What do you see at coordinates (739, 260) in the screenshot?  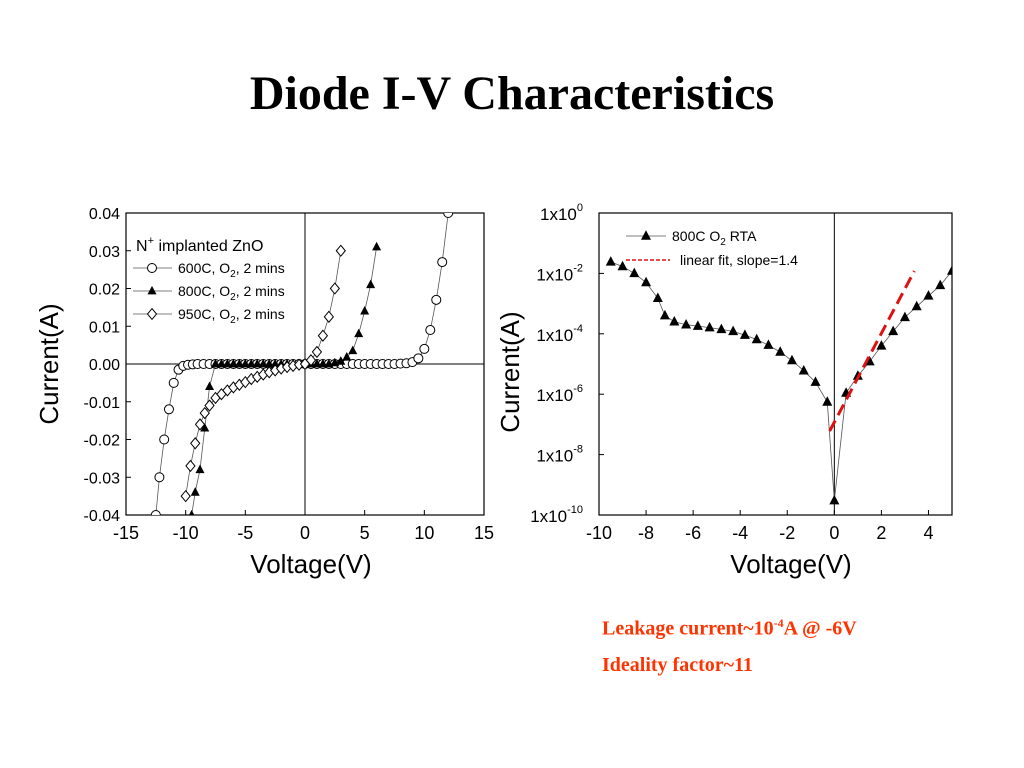 I see `legend-fit-label: linear fit, slope=1.4` at bounding box center [739, 260].